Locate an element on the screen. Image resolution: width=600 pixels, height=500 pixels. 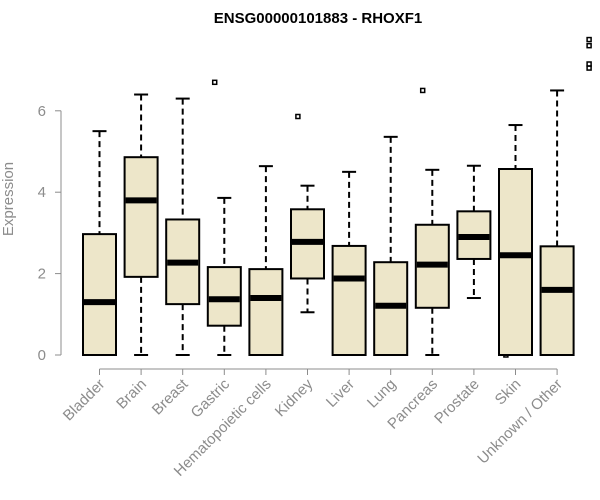
x-tick-label: Prostate is located at coordinates (457, 402).